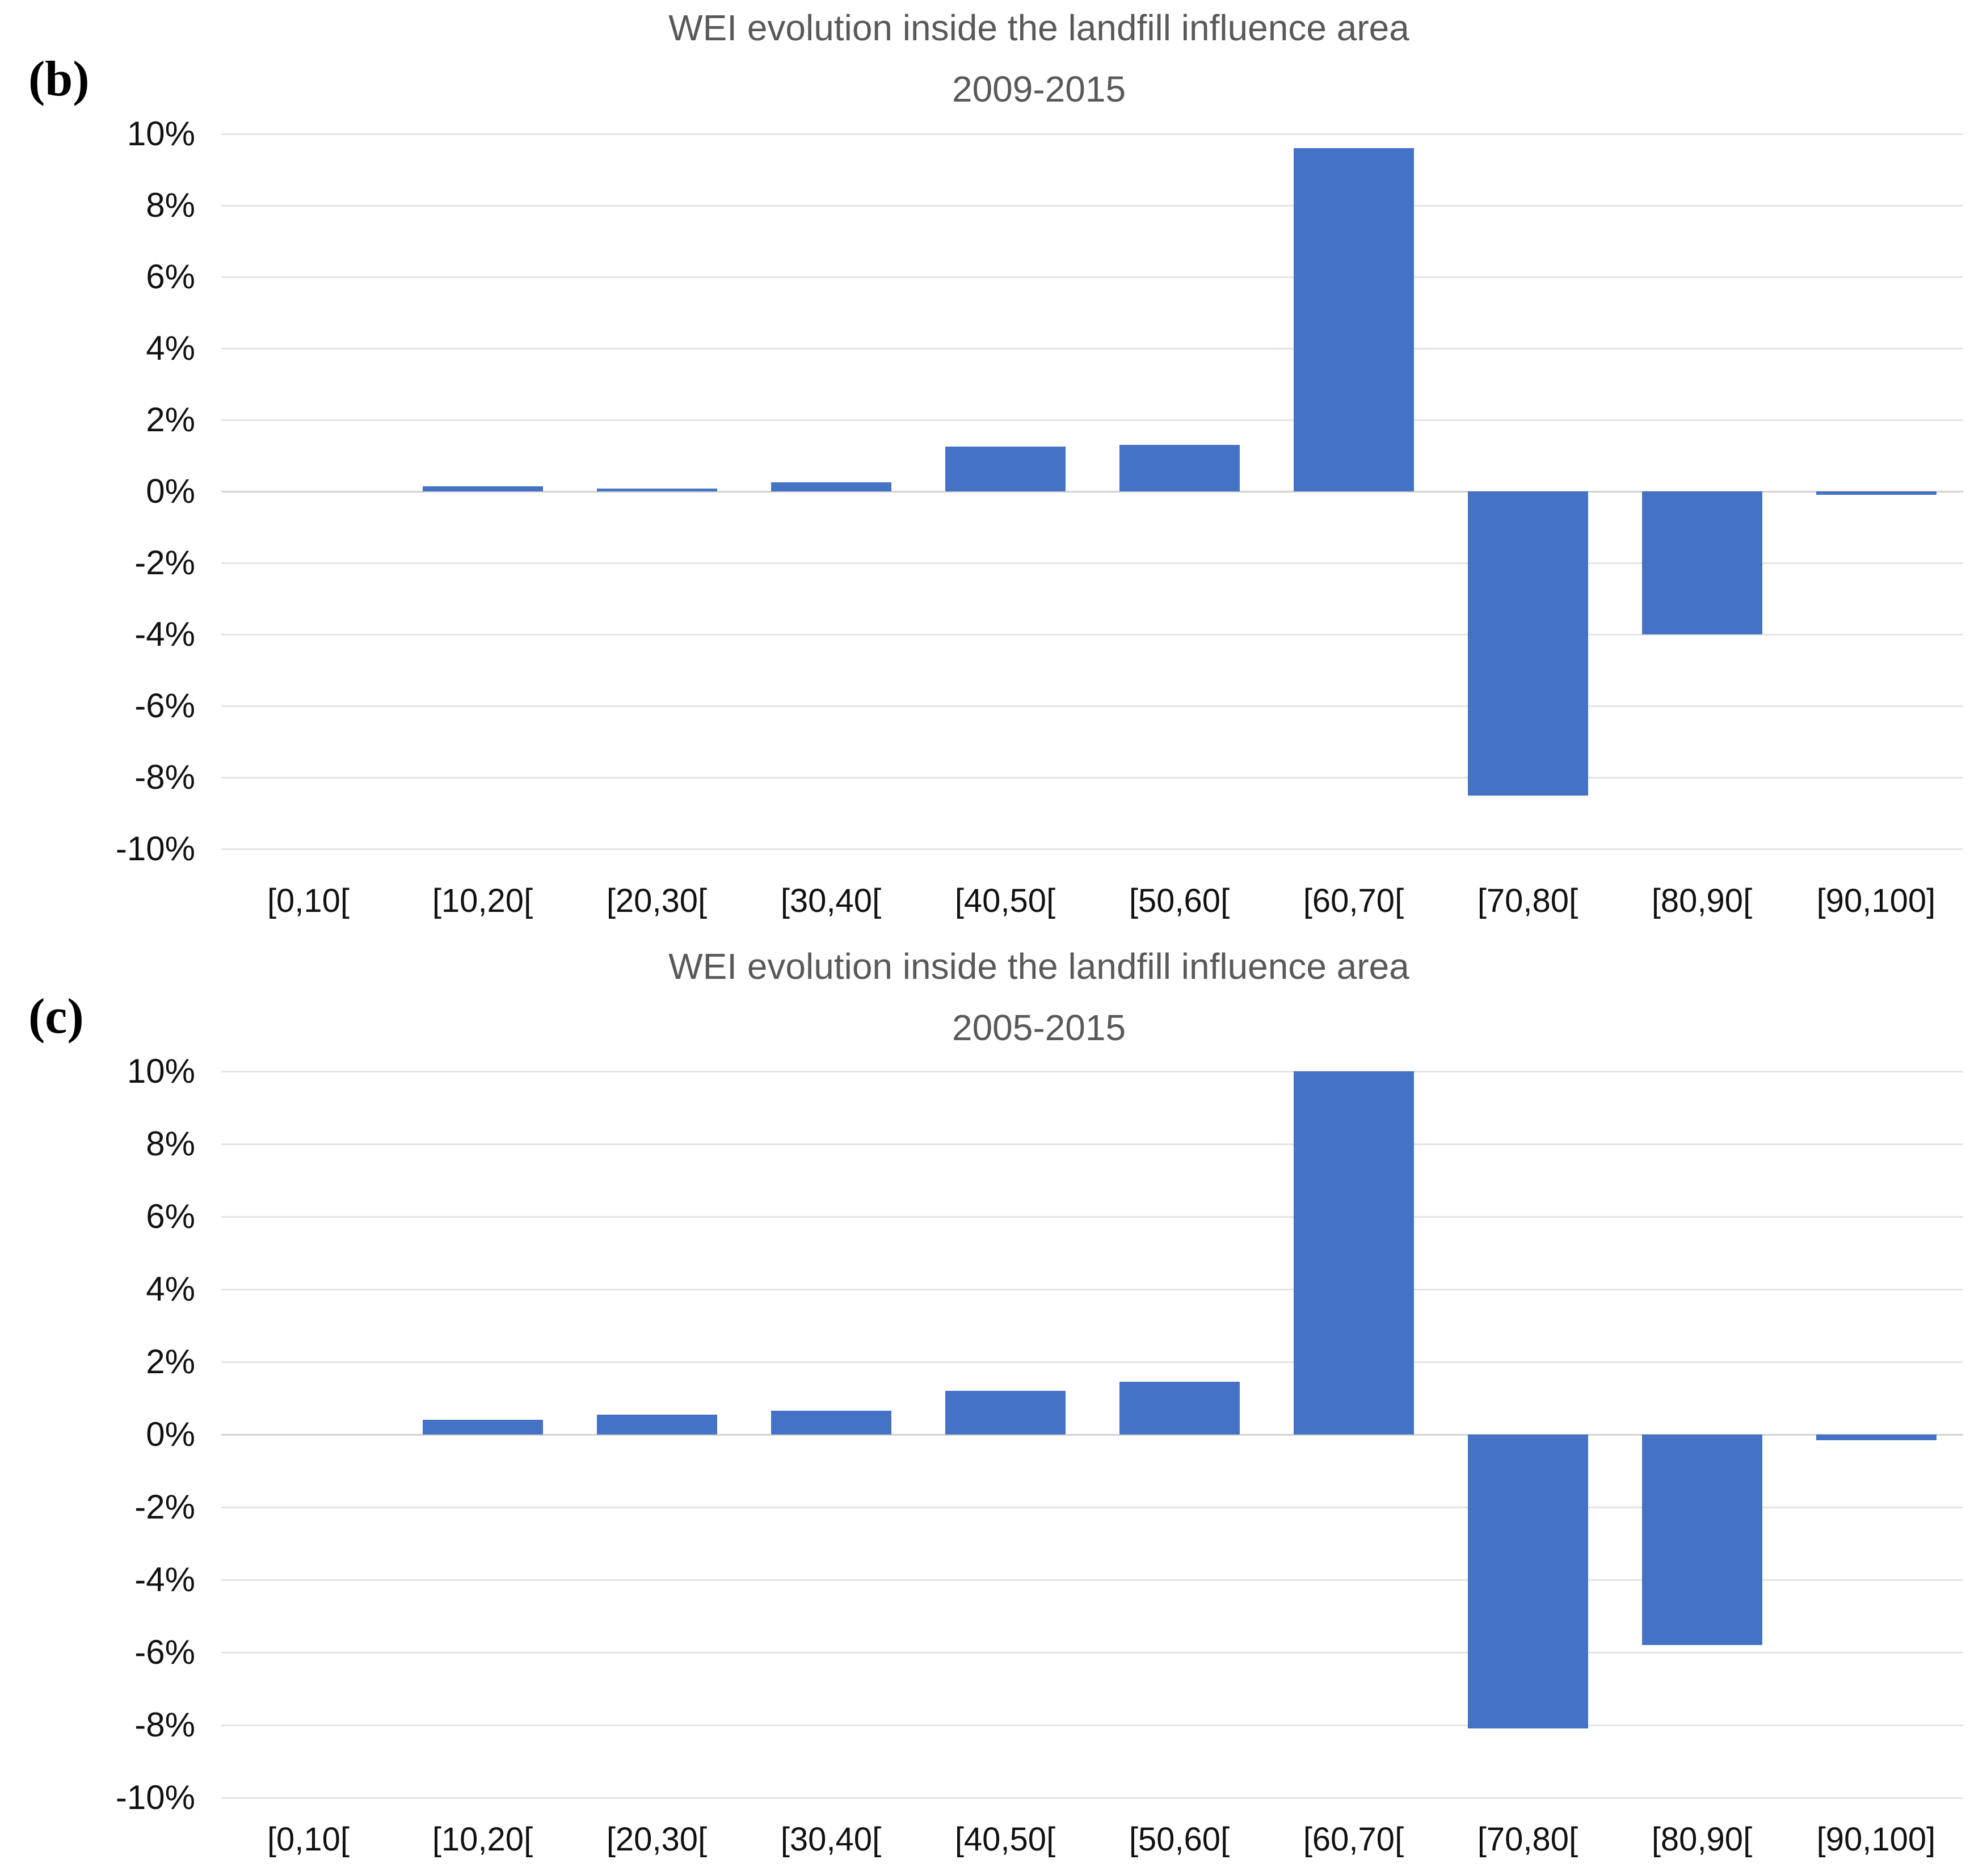  Describe the element at coordinates (1092, 1289) in the screenshot. I see `gridline-c-4%` at that location.